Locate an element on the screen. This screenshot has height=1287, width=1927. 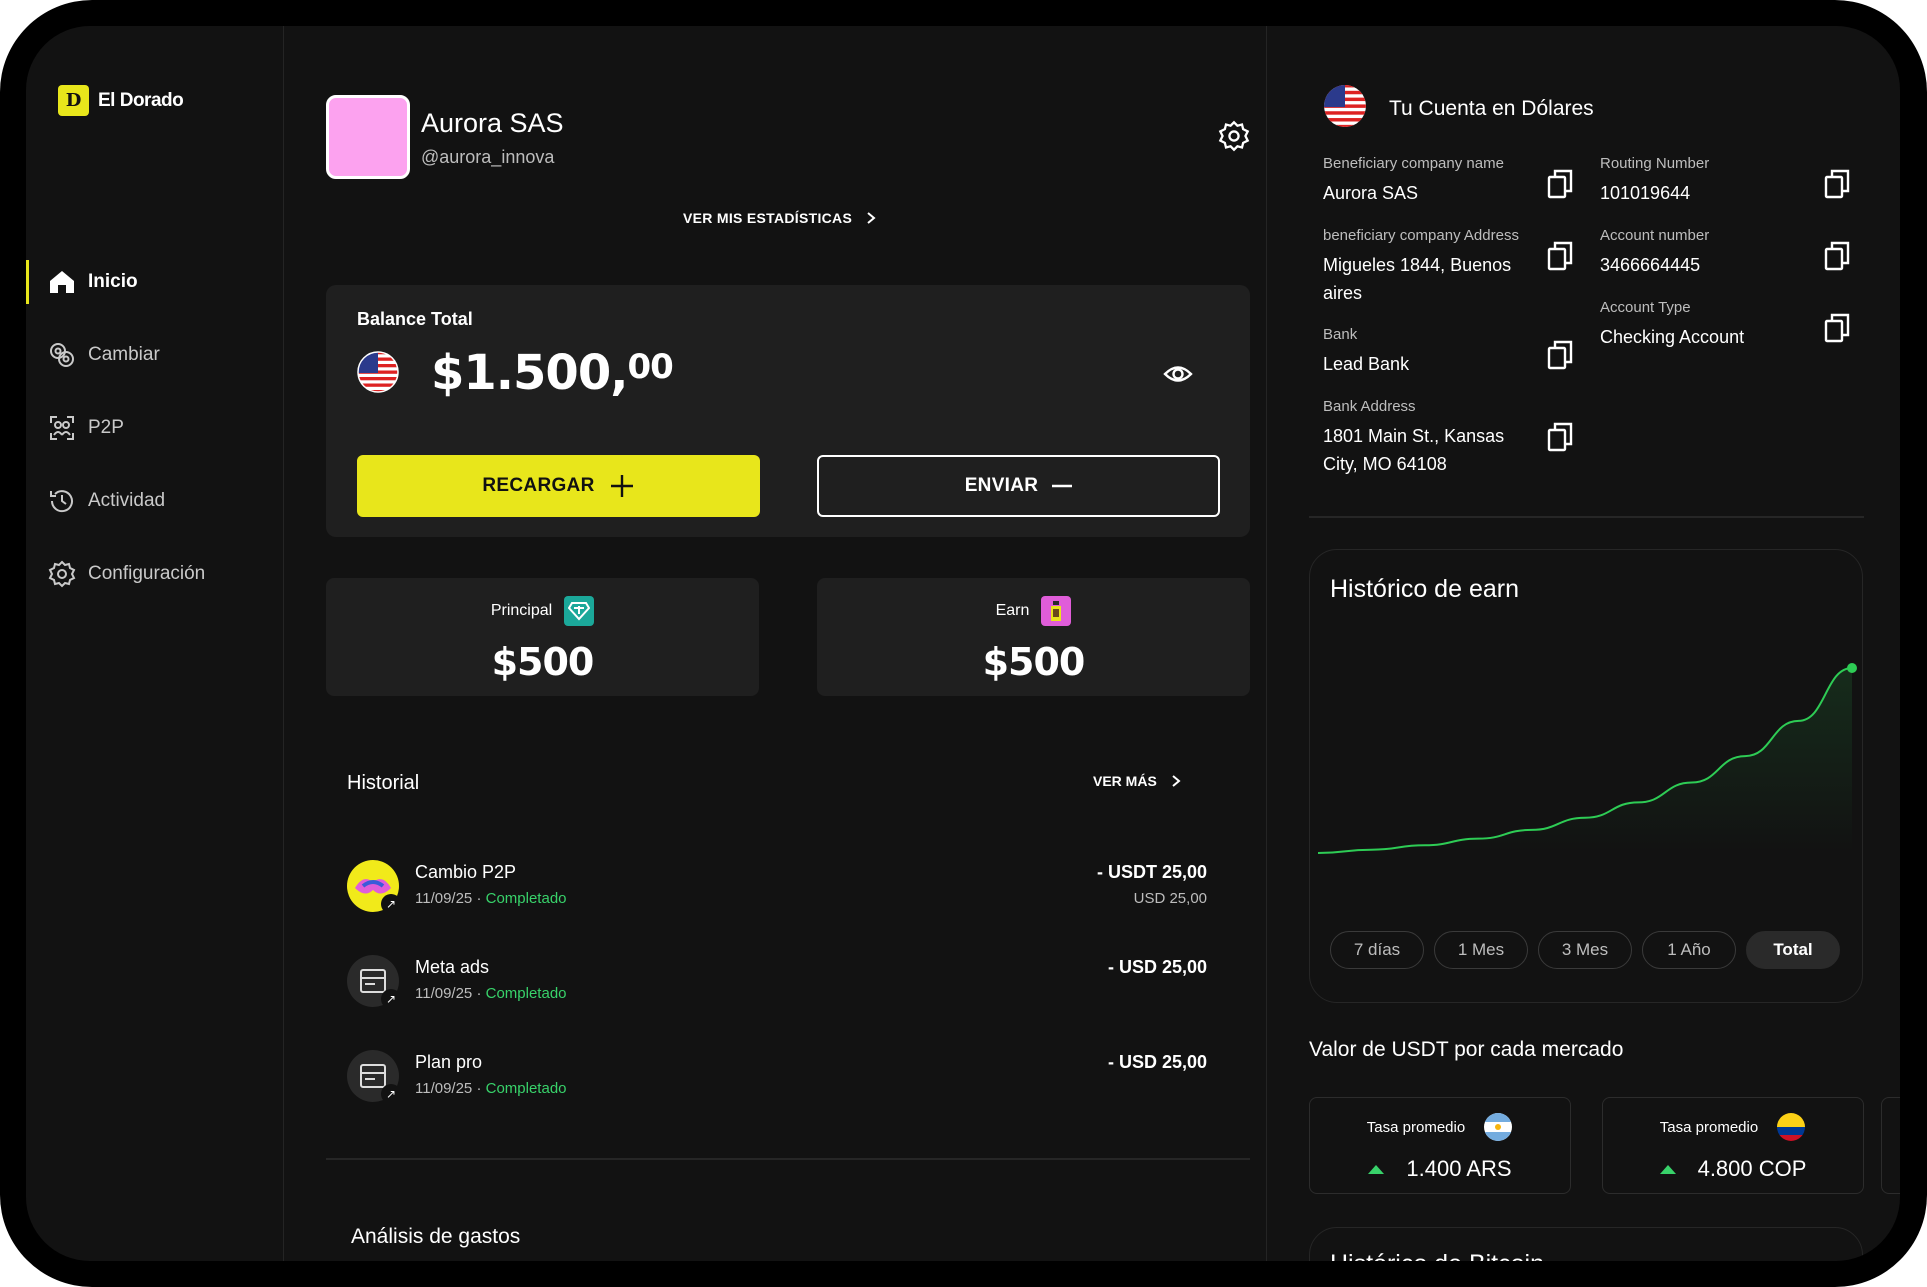
history-amount: - USDT 25,00 is located at coordinates (1151, 872).